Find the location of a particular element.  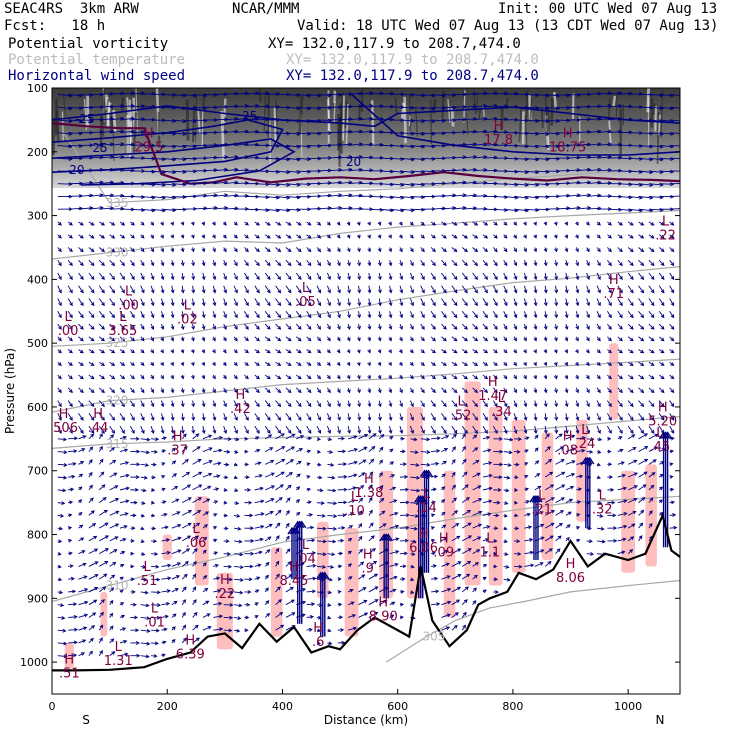

theta-contour-label: 335 is located at coordinates (117, 203).